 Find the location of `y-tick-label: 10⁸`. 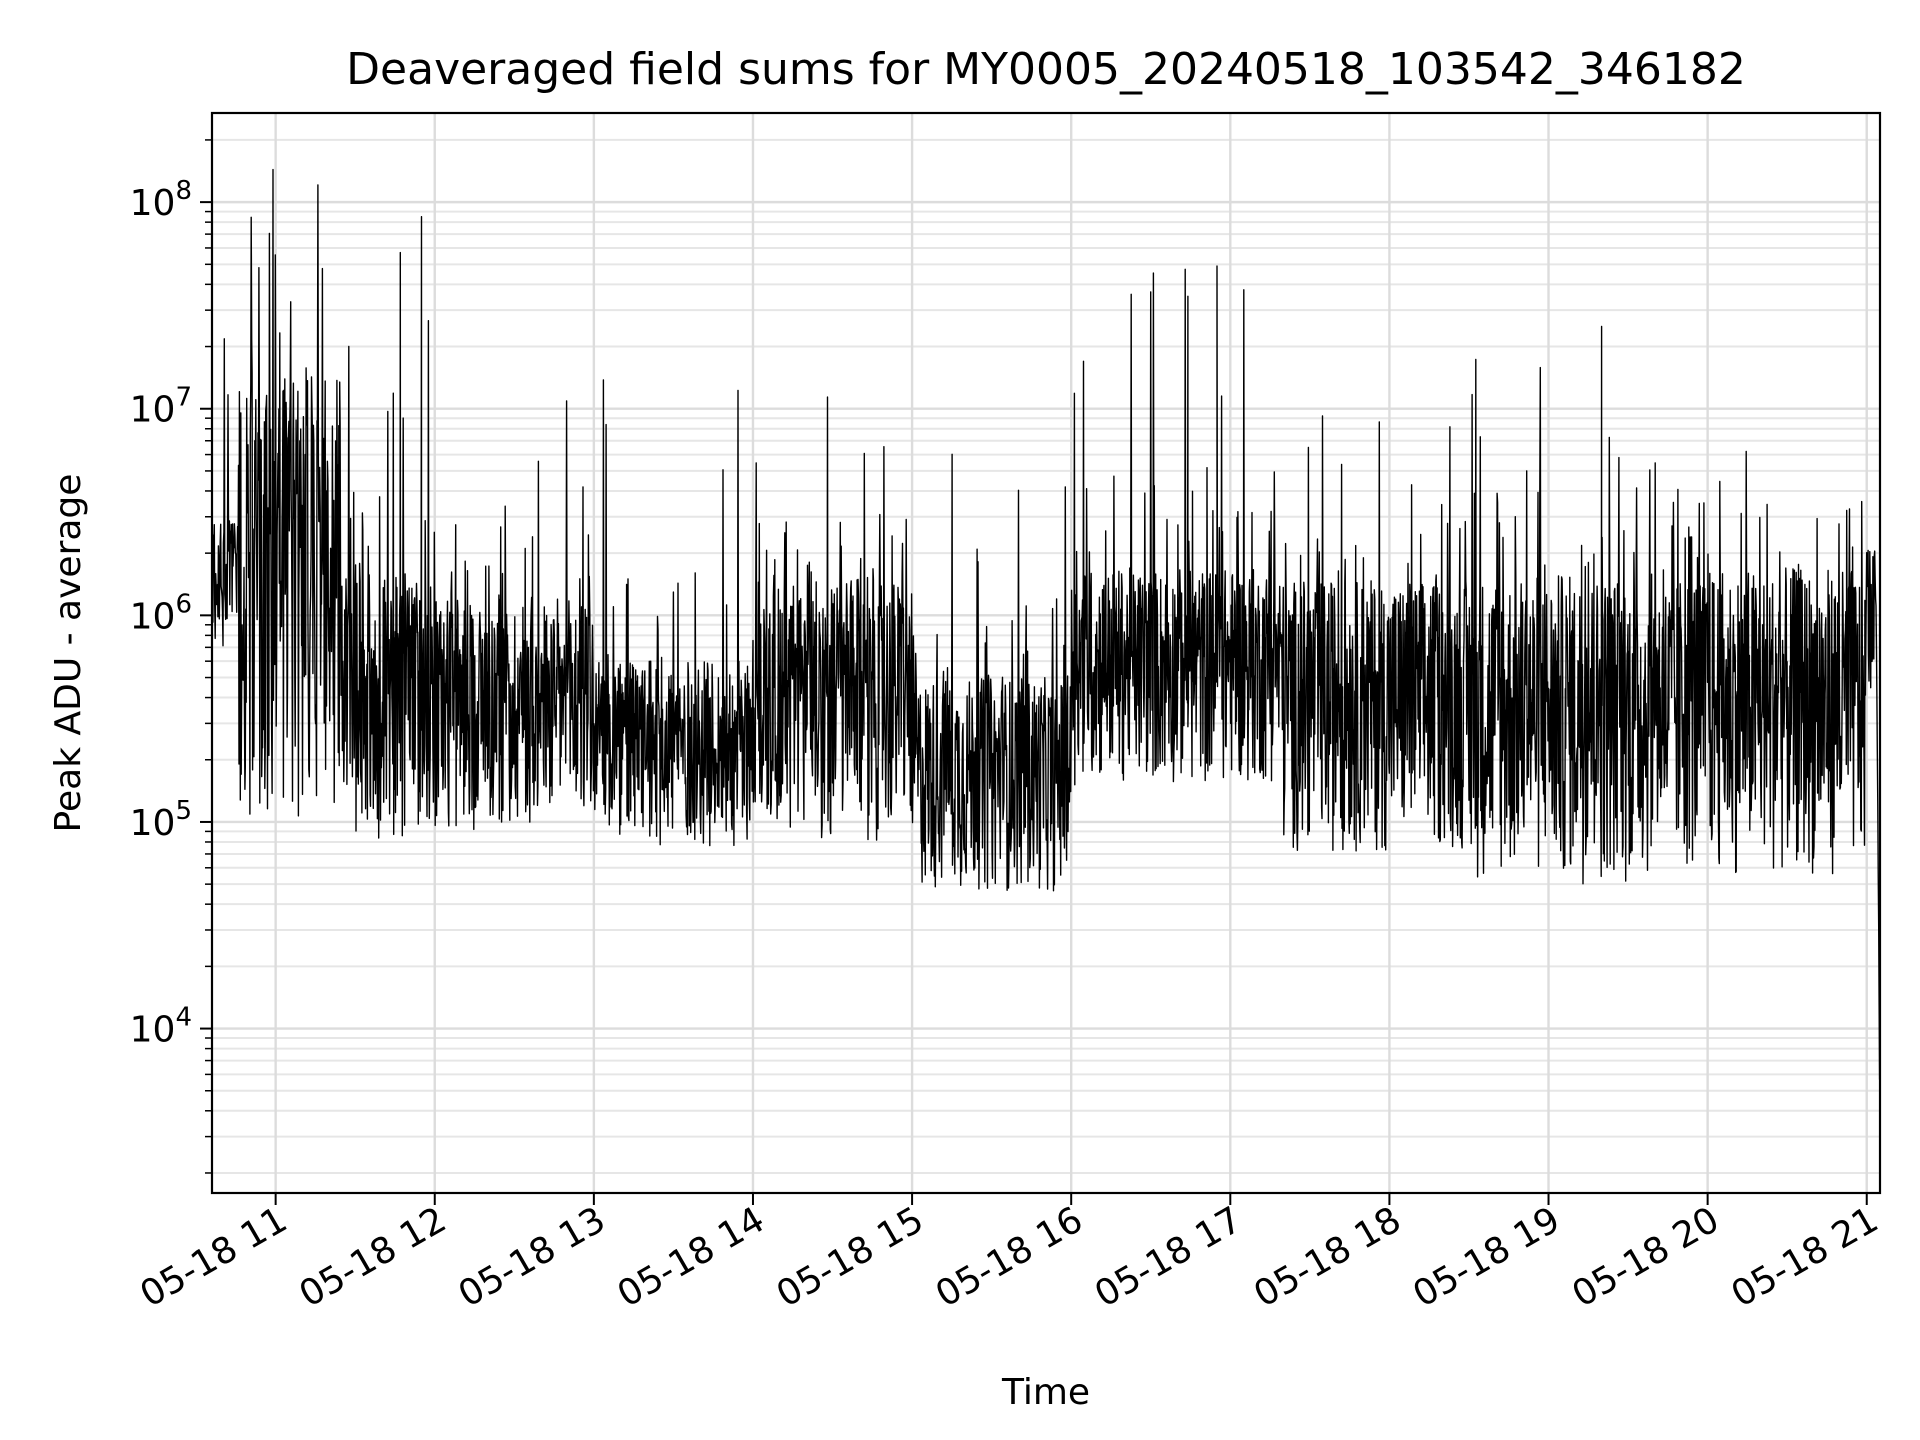

y-tick-label: 10⁸ is located at coordinates (161, 200).